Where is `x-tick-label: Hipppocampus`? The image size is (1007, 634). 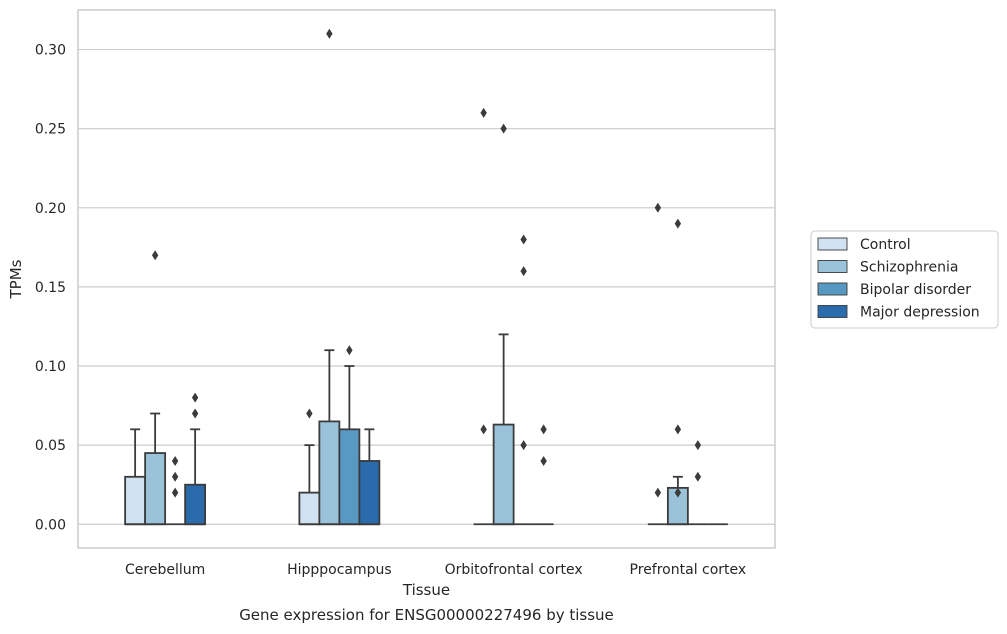
x-tick-label: Hipppocampus is located at coordinates (339, 570).